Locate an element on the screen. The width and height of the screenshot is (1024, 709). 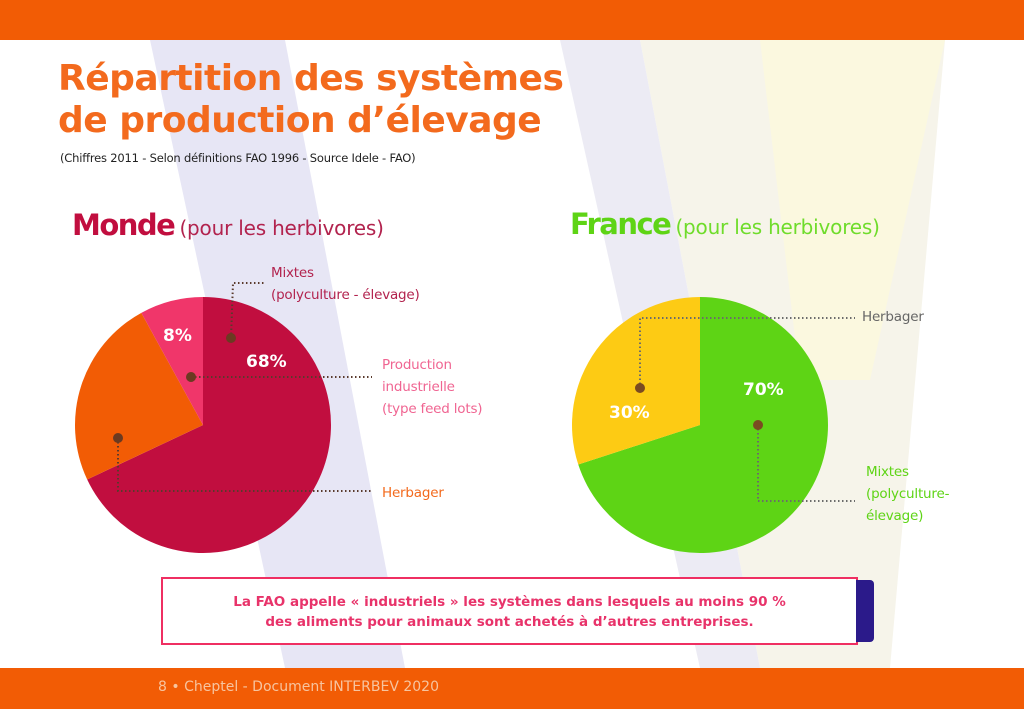
monde-label-industrielle: Production industrielle (type feed lots) is located at coordinates (432, 387).